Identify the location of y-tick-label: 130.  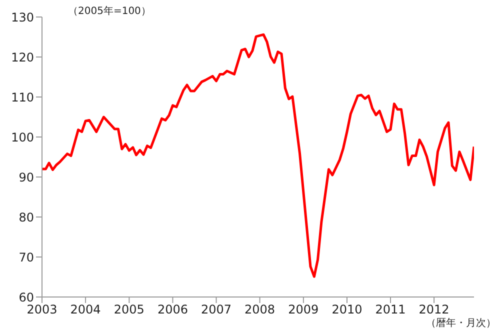
(22, 17).